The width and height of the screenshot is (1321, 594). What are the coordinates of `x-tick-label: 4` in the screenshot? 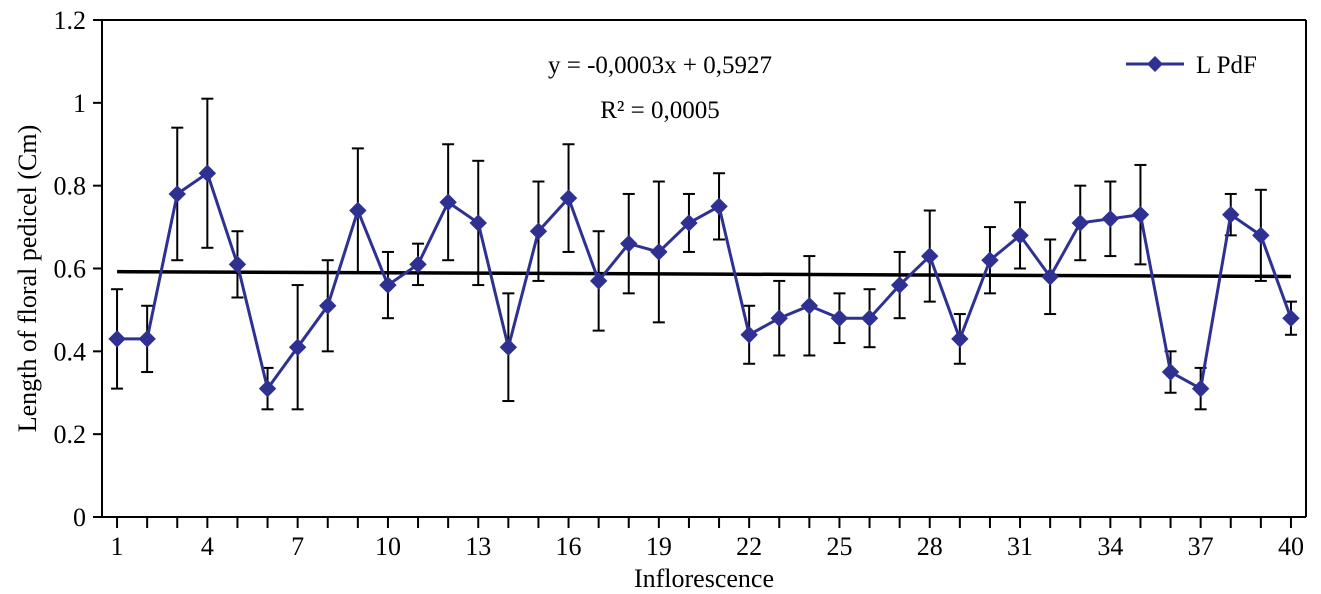 It's located at (207, 546).